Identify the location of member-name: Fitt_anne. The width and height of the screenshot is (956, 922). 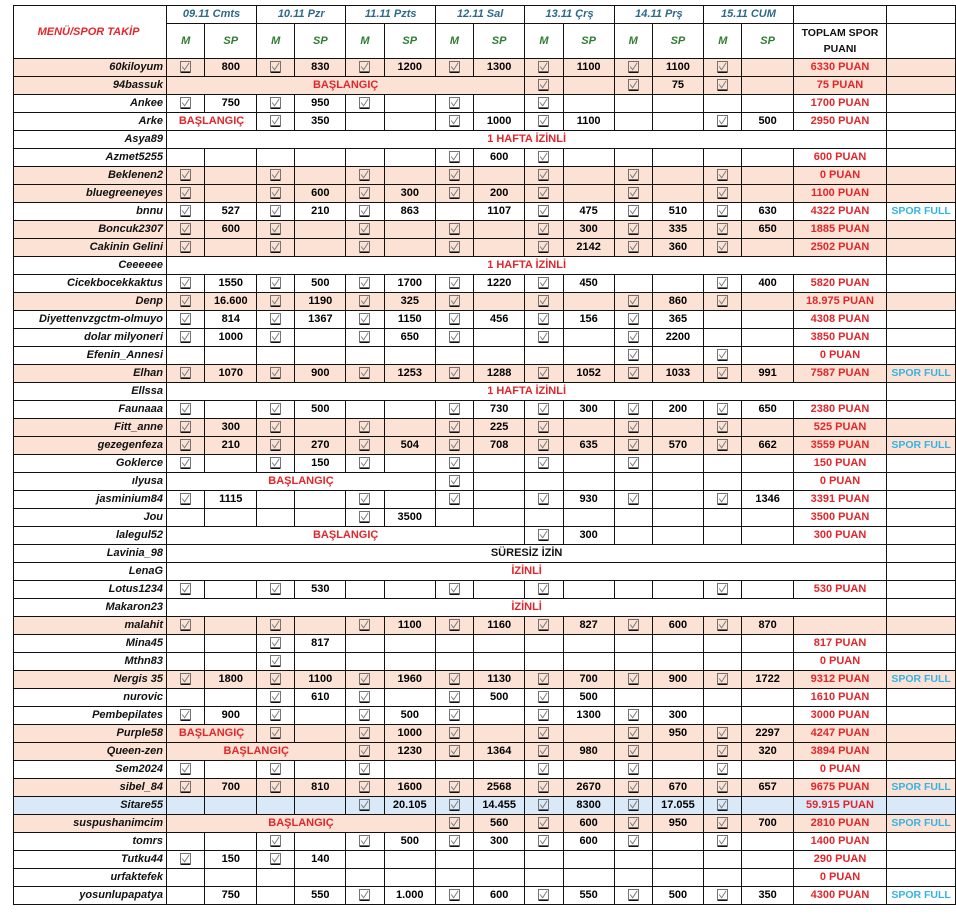
(90, 427).